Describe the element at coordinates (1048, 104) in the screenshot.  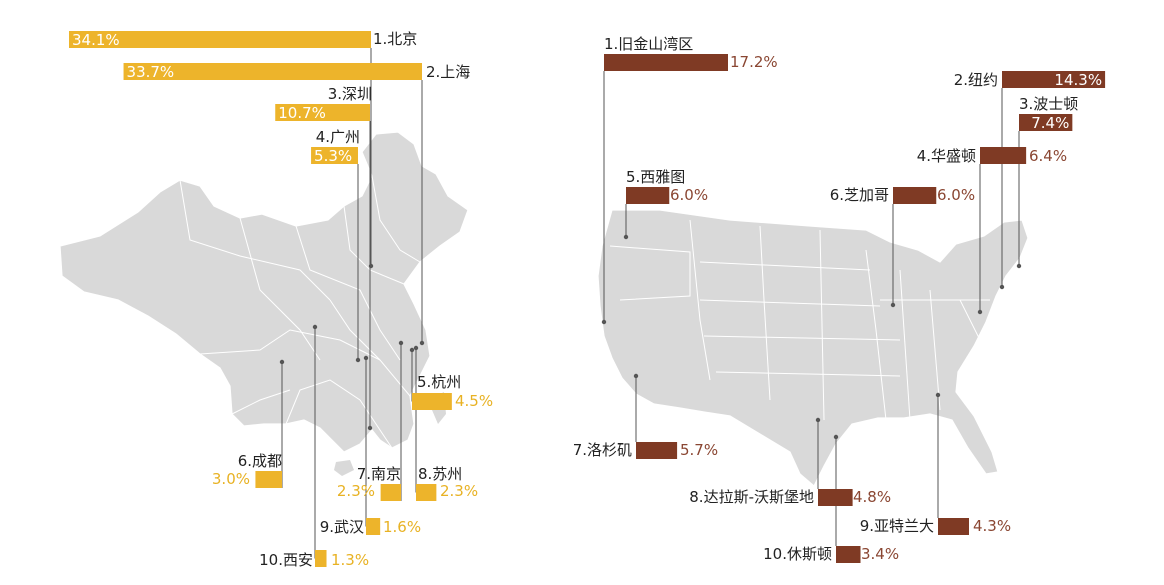
I see `usa-city-label: 3.波士顿` at that location.